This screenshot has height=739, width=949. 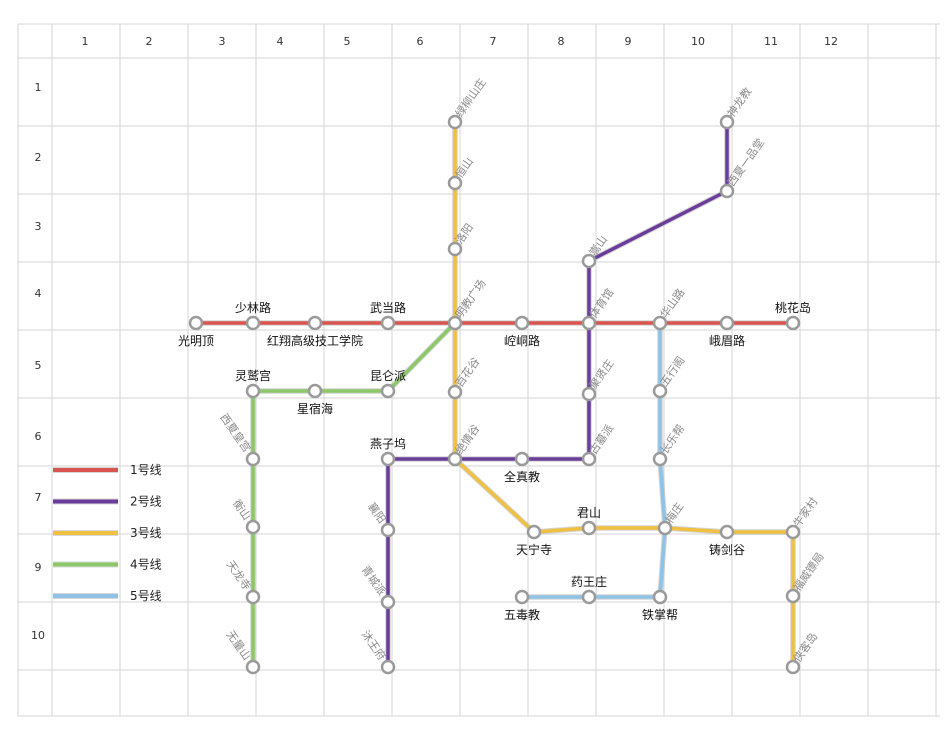 What do you see at coordinates (739, 102) in the screenshot?
I see `station-label: 神龙教` at bounding box center [739, 102].